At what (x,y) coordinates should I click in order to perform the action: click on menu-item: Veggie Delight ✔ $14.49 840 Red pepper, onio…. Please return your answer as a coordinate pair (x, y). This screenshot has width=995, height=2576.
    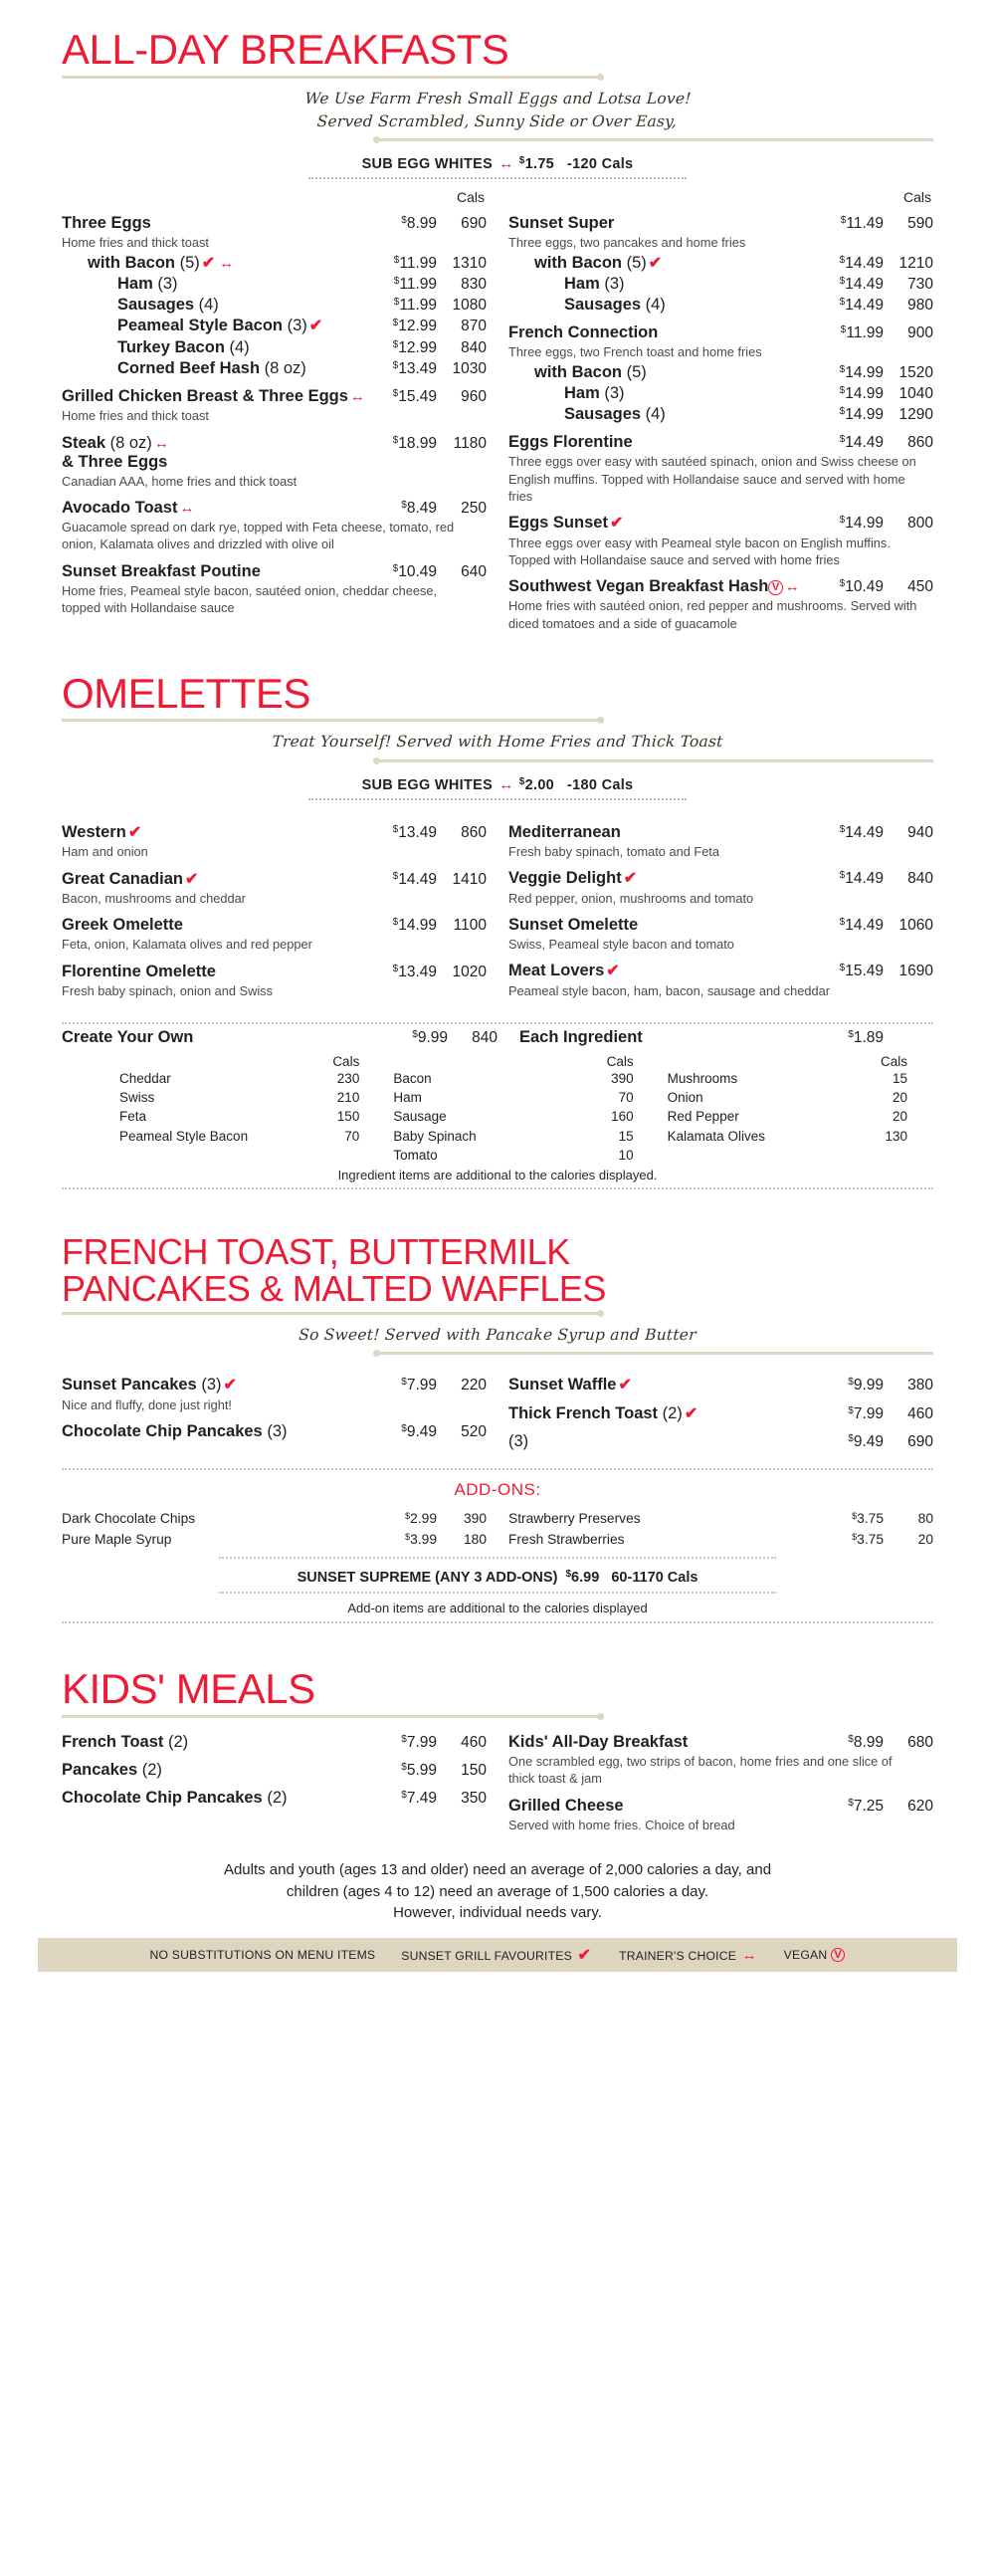
    Looking at the image, I should click on (720, 888).